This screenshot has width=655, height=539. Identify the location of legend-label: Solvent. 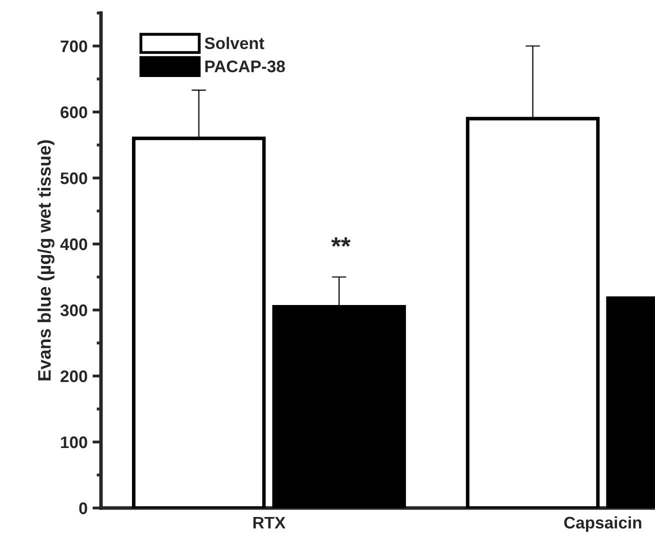
(234, 43).